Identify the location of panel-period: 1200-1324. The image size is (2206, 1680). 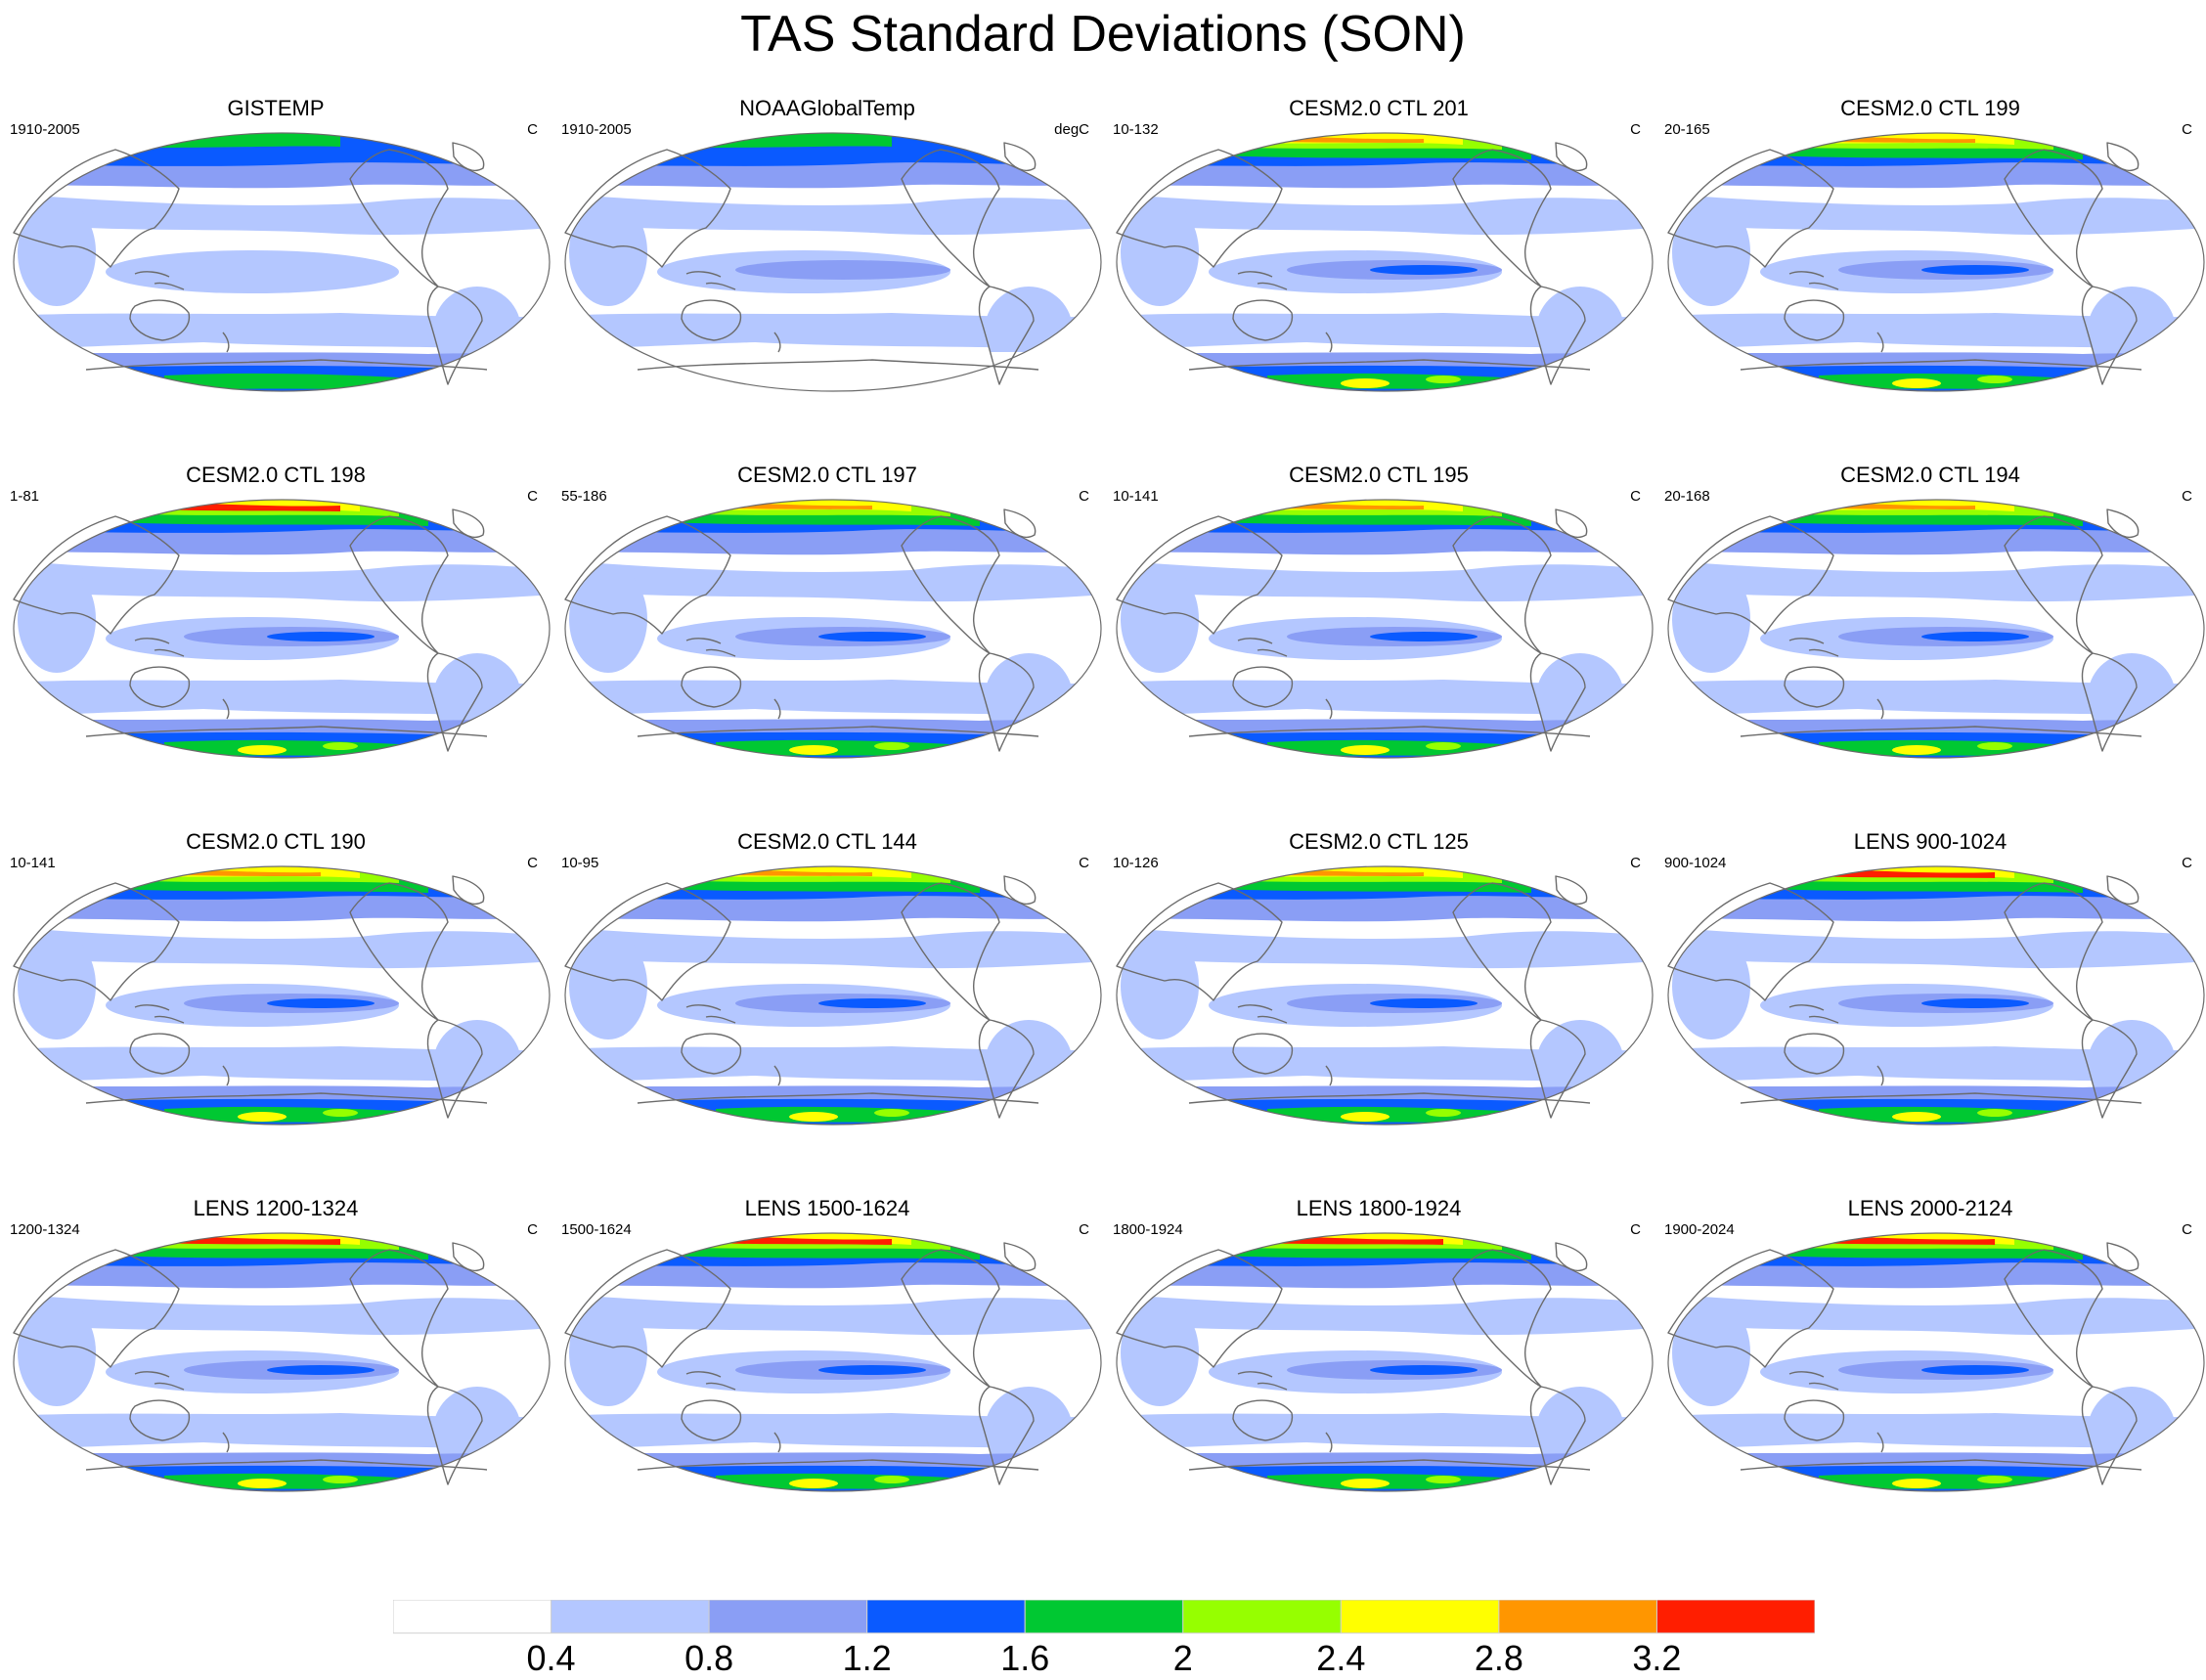
(45, 1229).